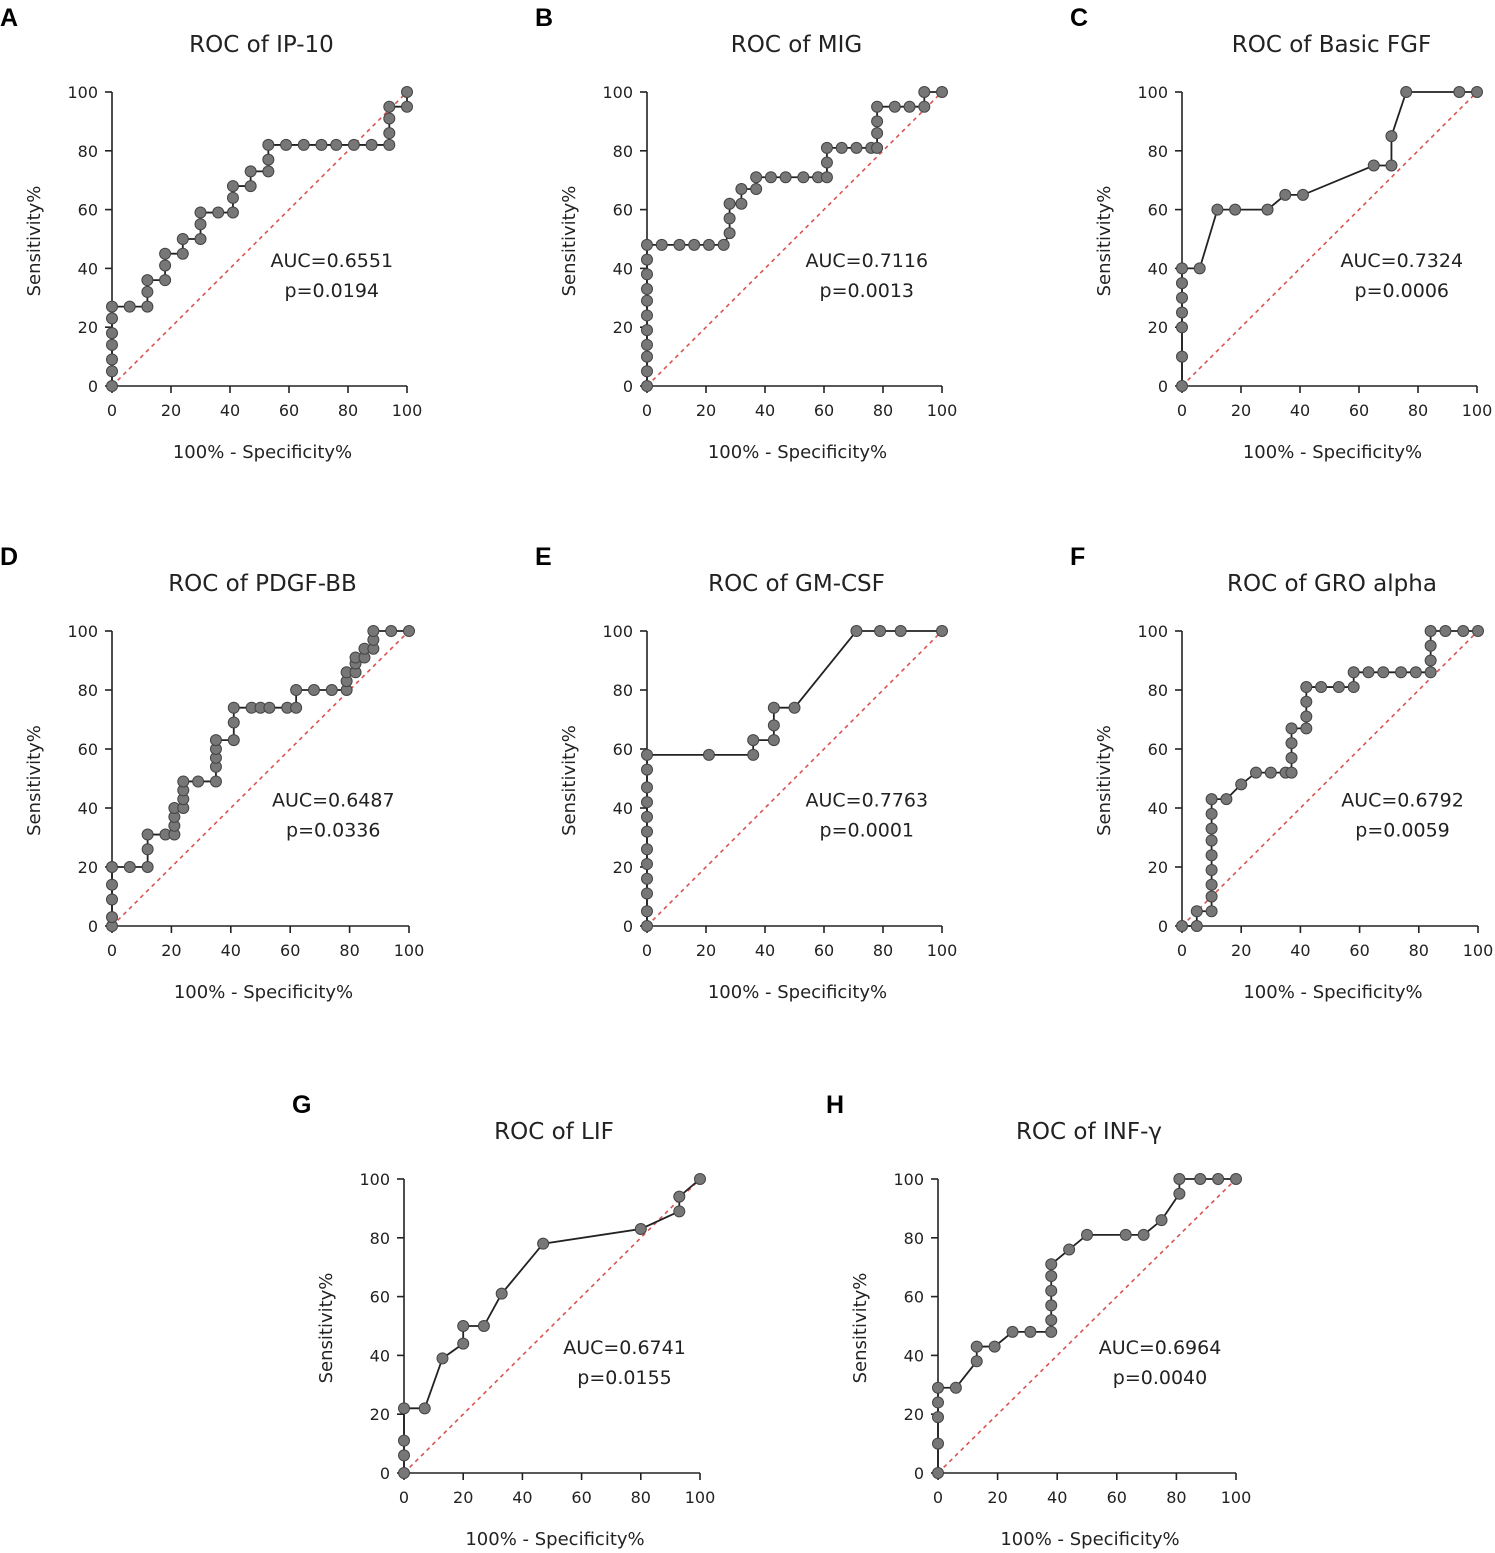 The height and width of the screenshot is (1553, 1495). What do you see at coordinates (9, 557) in the screenshot?
I see `panel-letter: D` at bounding box center [9, 557].